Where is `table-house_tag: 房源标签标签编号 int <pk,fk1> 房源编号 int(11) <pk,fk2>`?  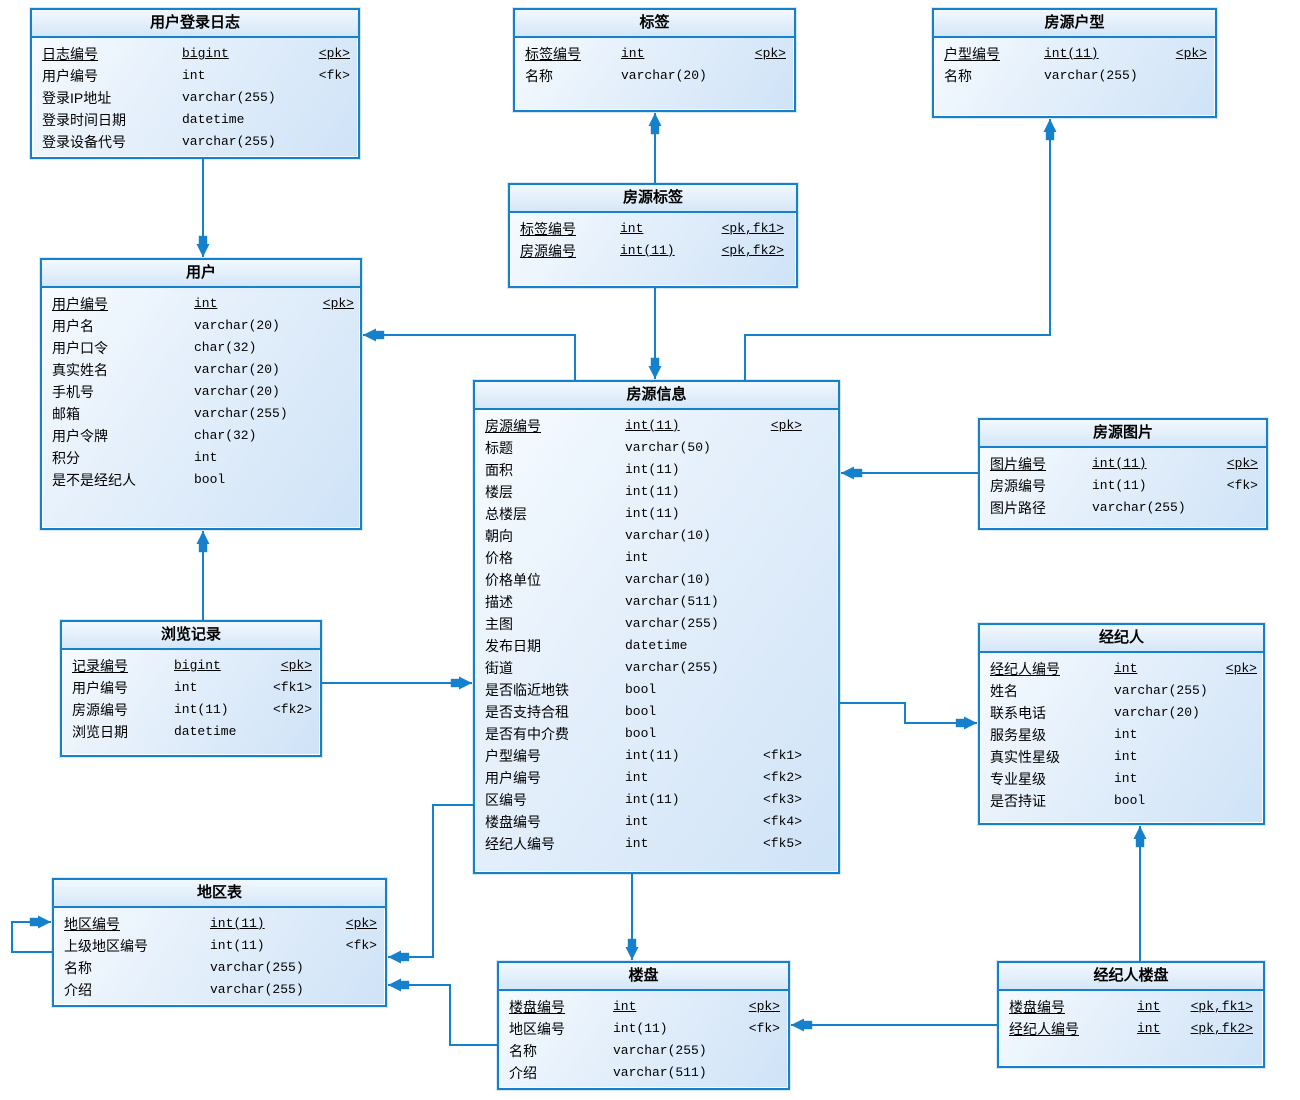 table-house_tag: 房源标签标签编号 int <pk,fk1> 房源编号 int(11) <pk,fk2> is located at coordinates (653, 235).